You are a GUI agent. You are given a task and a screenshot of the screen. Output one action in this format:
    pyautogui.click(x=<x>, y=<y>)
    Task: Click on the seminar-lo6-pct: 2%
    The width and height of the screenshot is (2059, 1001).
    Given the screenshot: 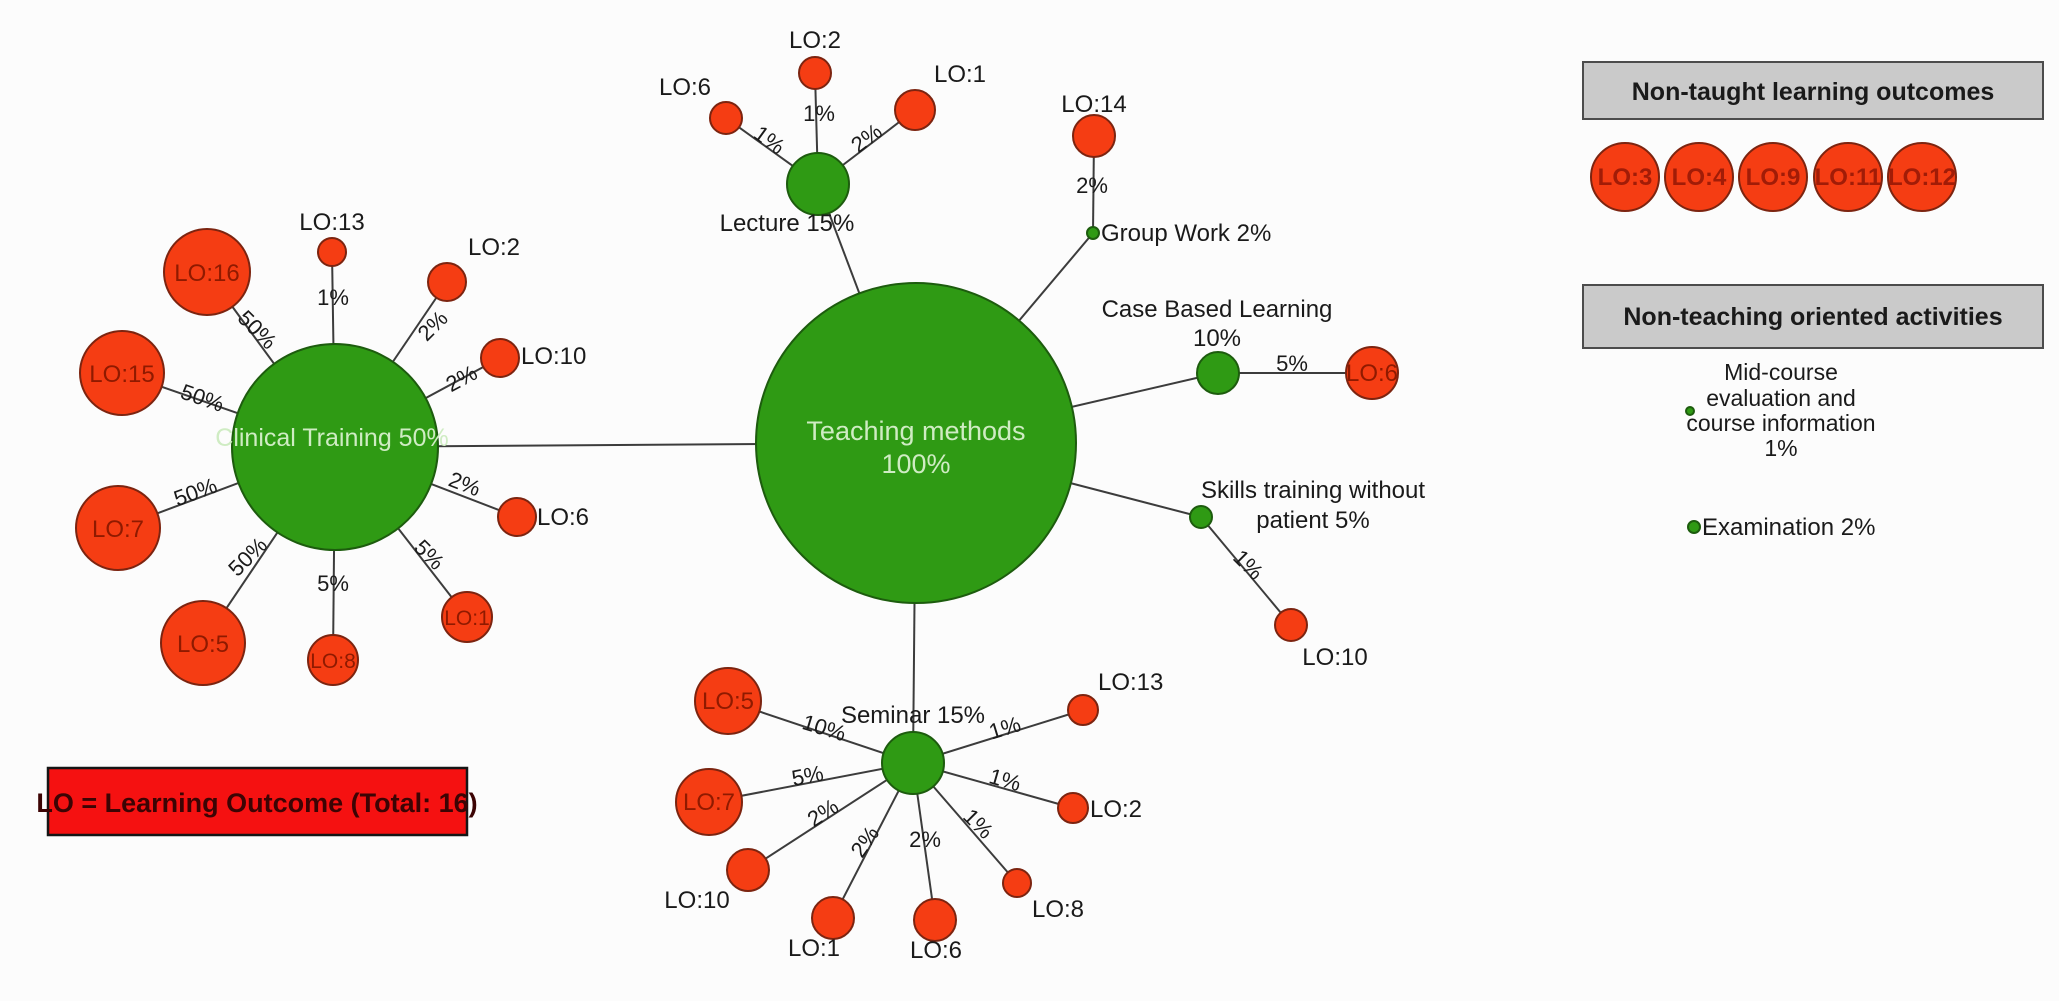 What is the action you would take?
    pyautogui.click(x=925, y=839)
    